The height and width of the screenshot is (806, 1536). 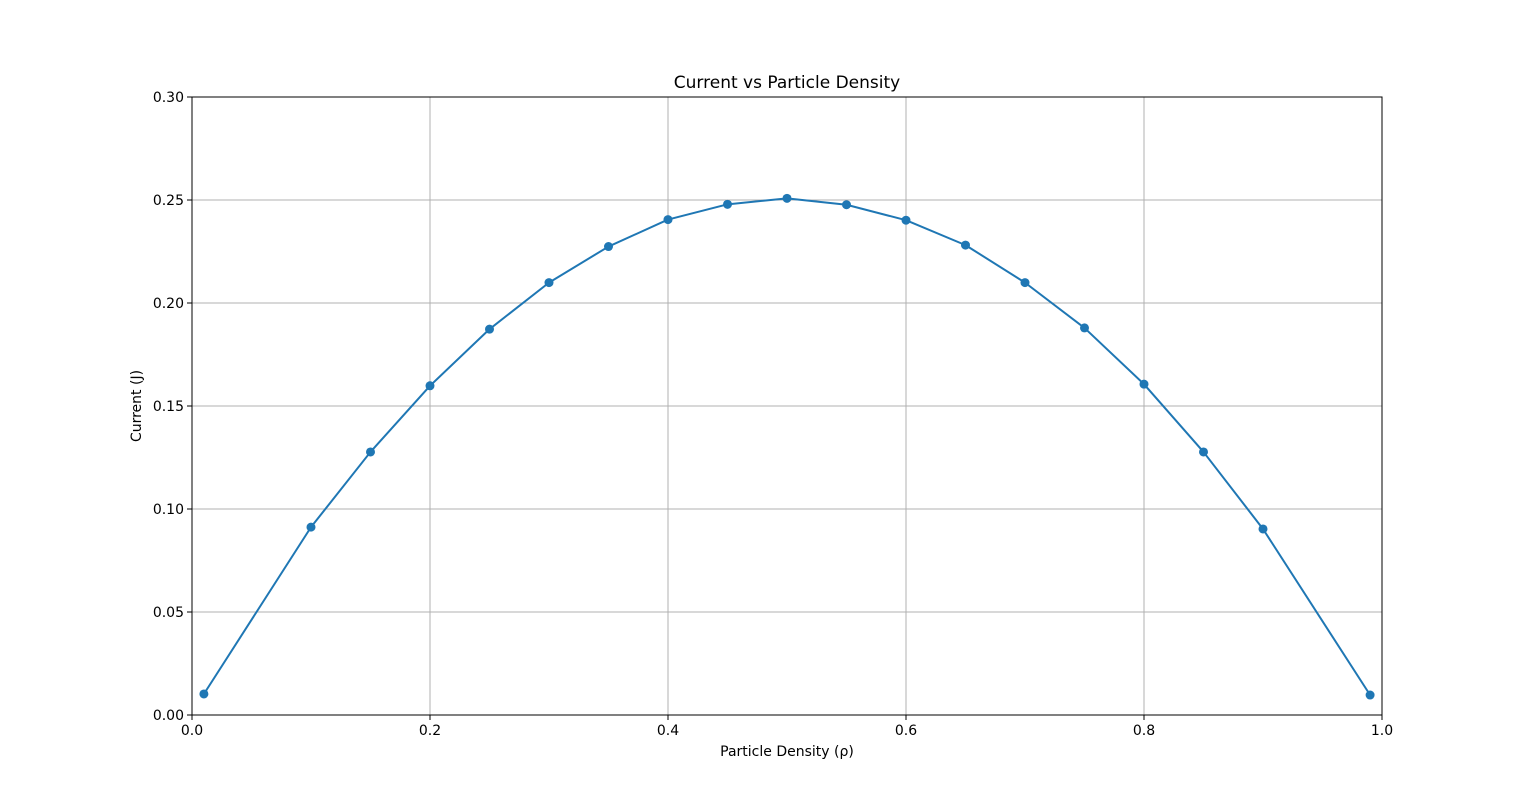 What do you see at coordinates (168, 613) in the screenshot?
I see `y-tick-label: 0.05` at bounding box center [168, 613].